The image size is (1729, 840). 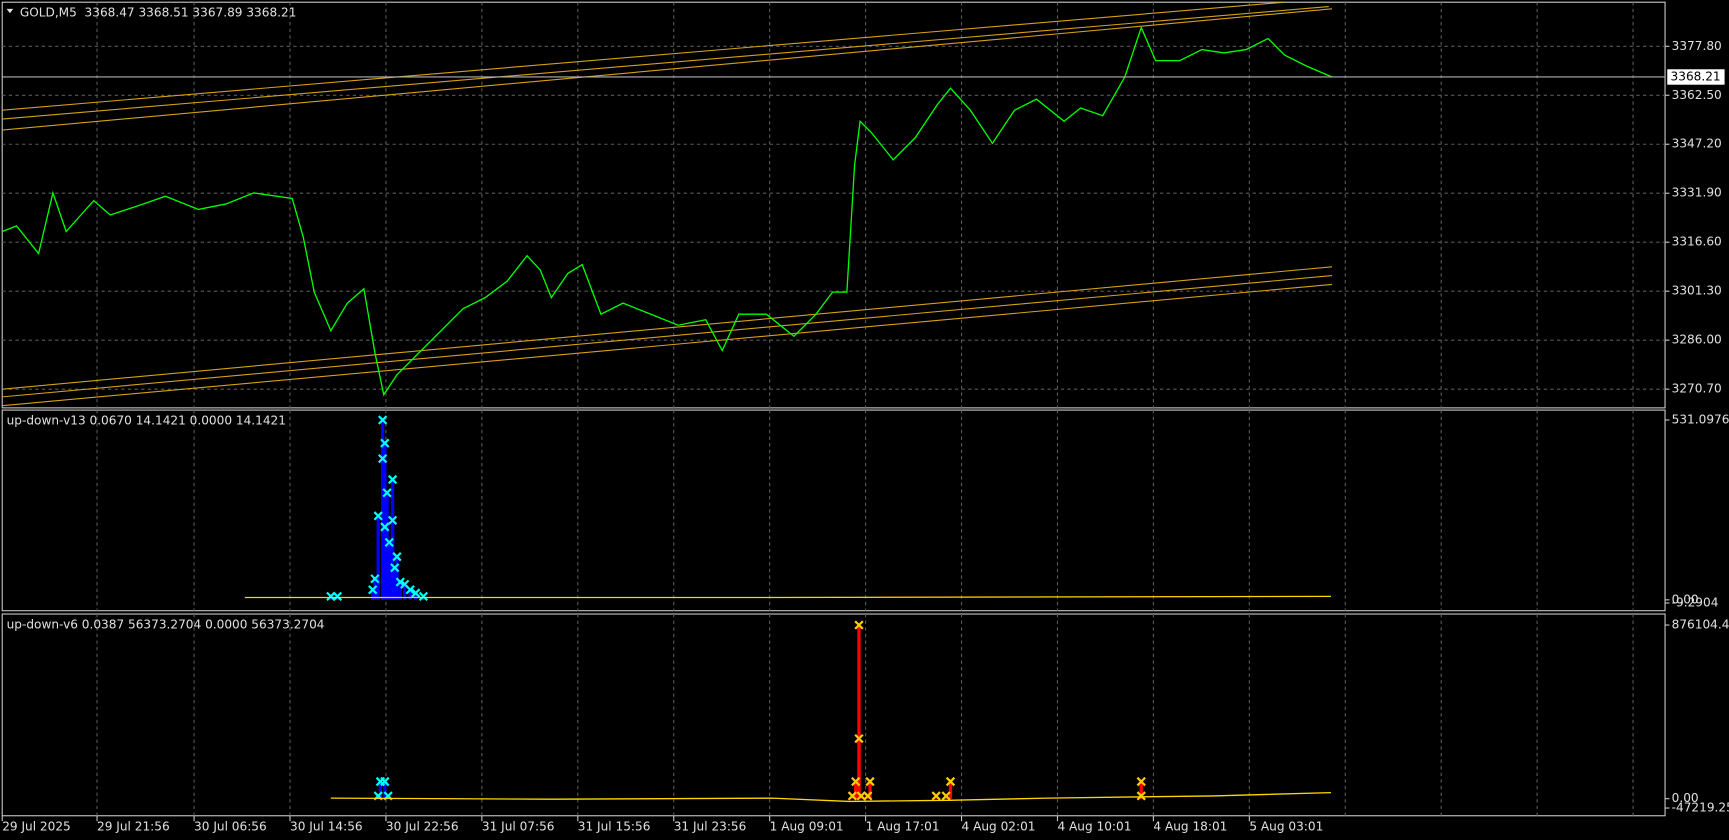 What do you see at coordinates (1697, 291) in the screenshot?
I see `y-tick-label: 3301.30` at bounding box center [1697, 291].